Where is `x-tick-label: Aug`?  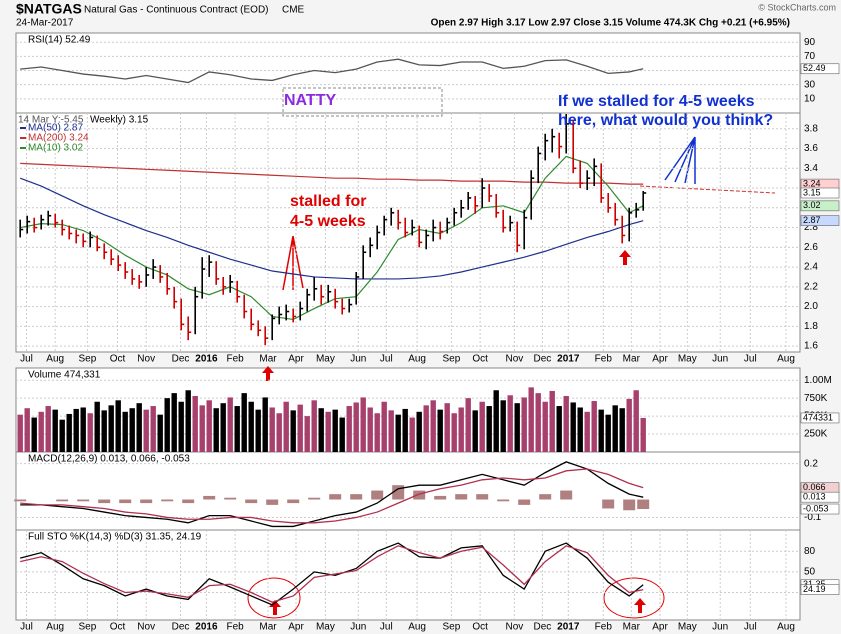 x-tick-label: Aug is located at coordinates (55, 627).